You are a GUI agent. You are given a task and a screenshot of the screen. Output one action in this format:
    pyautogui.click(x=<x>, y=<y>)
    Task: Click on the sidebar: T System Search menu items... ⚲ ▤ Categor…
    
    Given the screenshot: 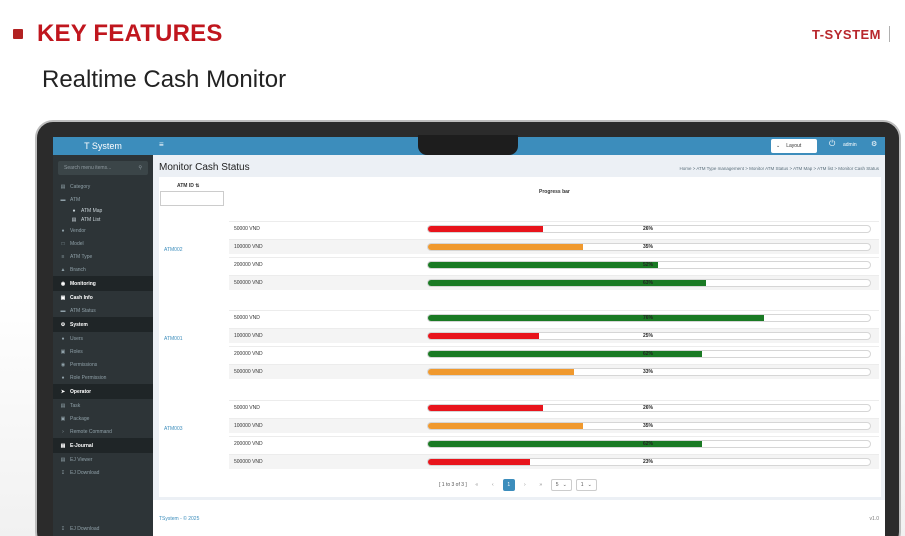 What is the action you would take?
    pyautogui.click(x=103, y=336)
    